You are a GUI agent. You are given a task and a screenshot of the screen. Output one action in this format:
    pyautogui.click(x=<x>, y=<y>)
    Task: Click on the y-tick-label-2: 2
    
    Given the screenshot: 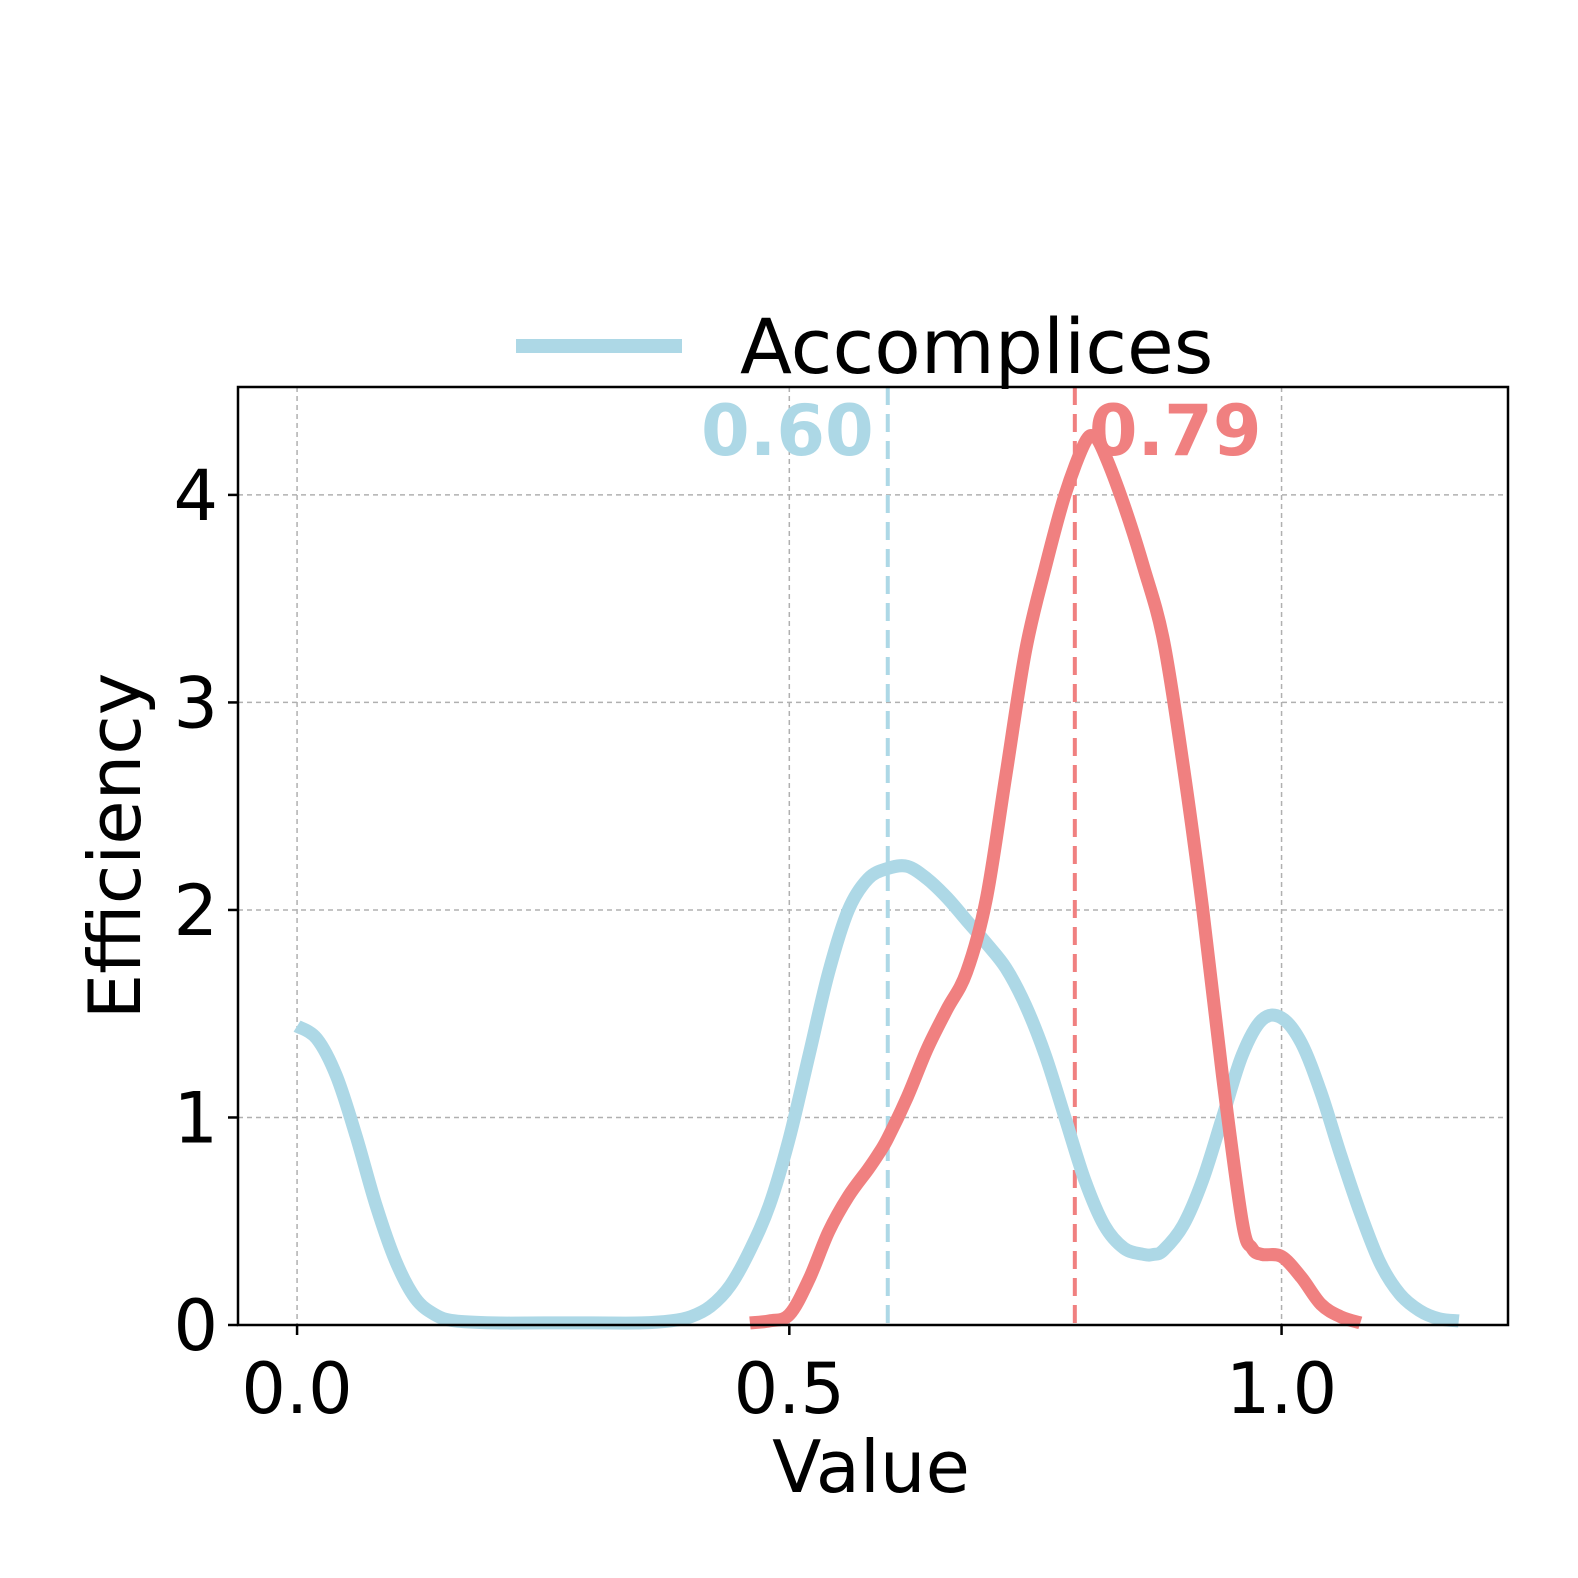 What is the action you would take?
    pyautogui.click(x=195, y=911)
    